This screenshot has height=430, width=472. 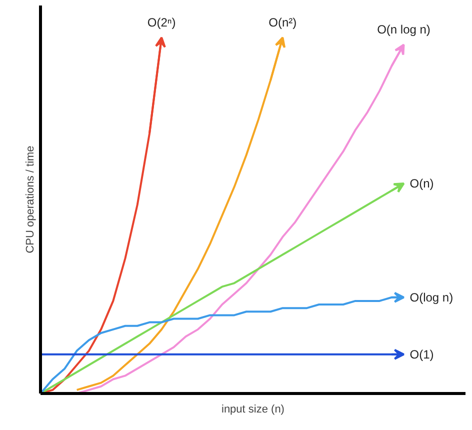 What do you see at coordinates (403, 29) in the screenshot?
I see `series-label: O(n log n)` at bounding box center [403, 29].